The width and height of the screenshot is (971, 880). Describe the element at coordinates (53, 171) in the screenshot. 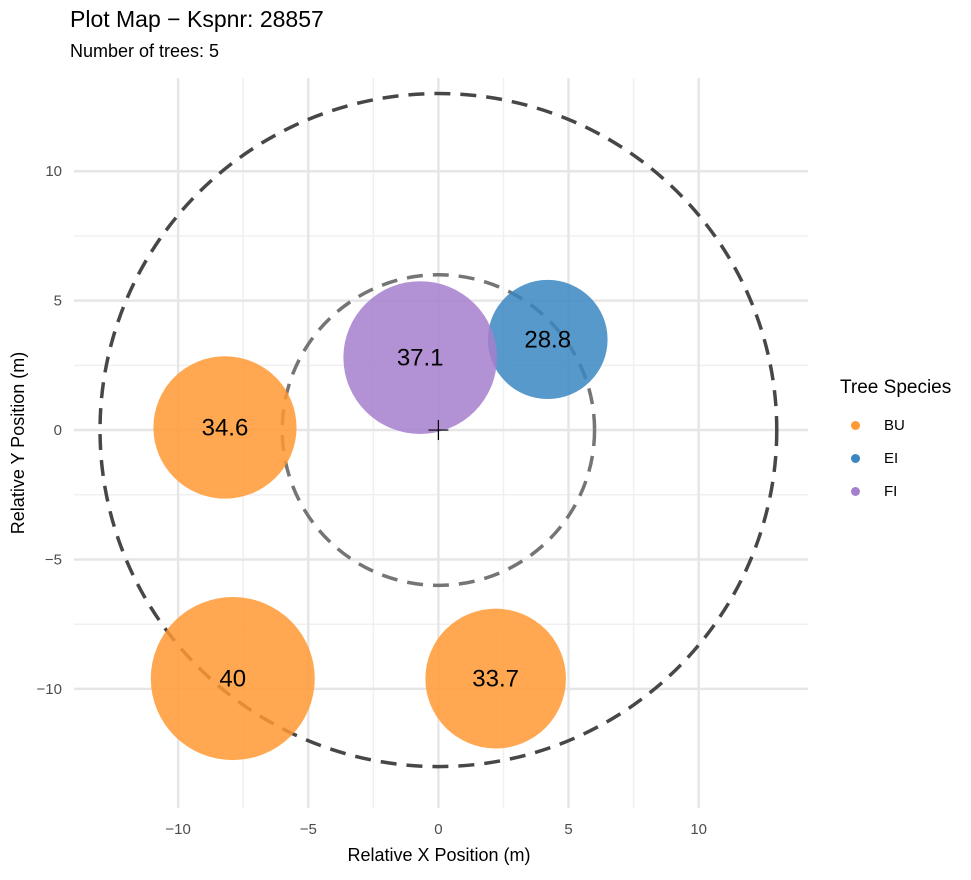

I see `y-tick-label: 10` at that location.